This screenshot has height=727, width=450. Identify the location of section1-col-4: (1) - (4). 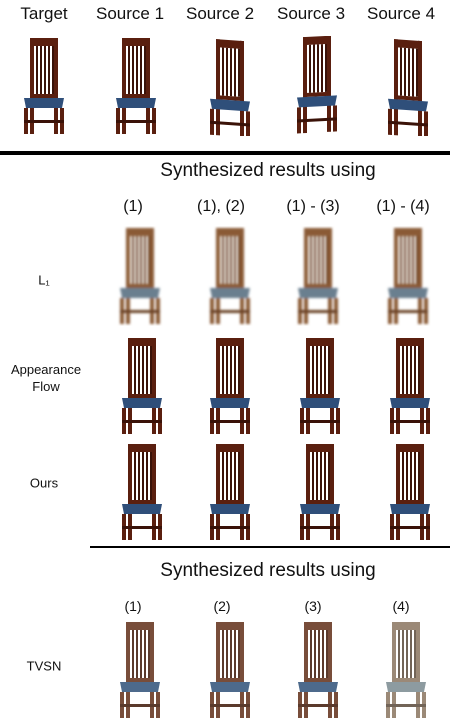
(402, 207).